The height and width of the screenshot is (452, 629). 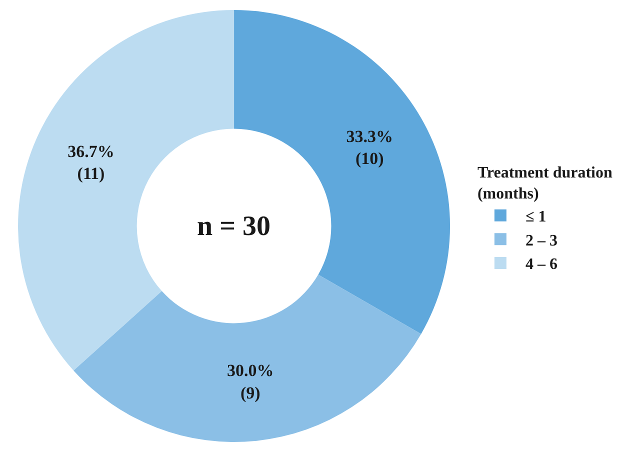 I want to click on legend-label: ≤ 1, so click(x=535, y=217).